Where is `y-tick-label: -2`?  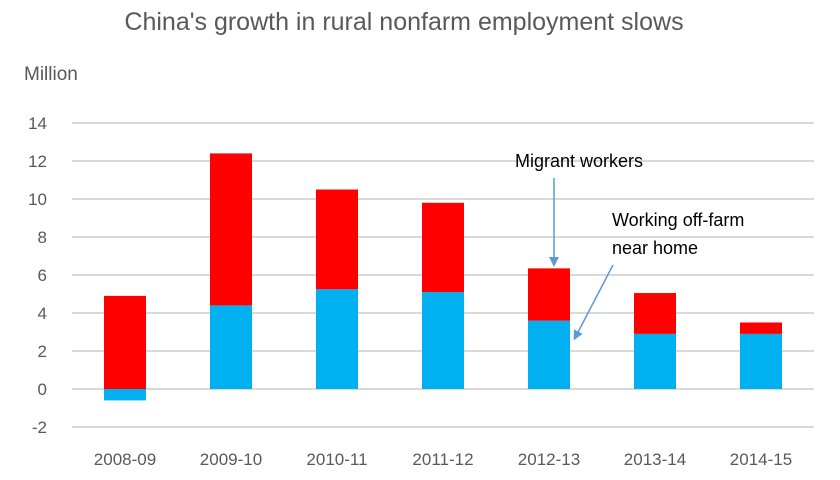 y-tick-label: -2 is located at coordinates (39, 427).